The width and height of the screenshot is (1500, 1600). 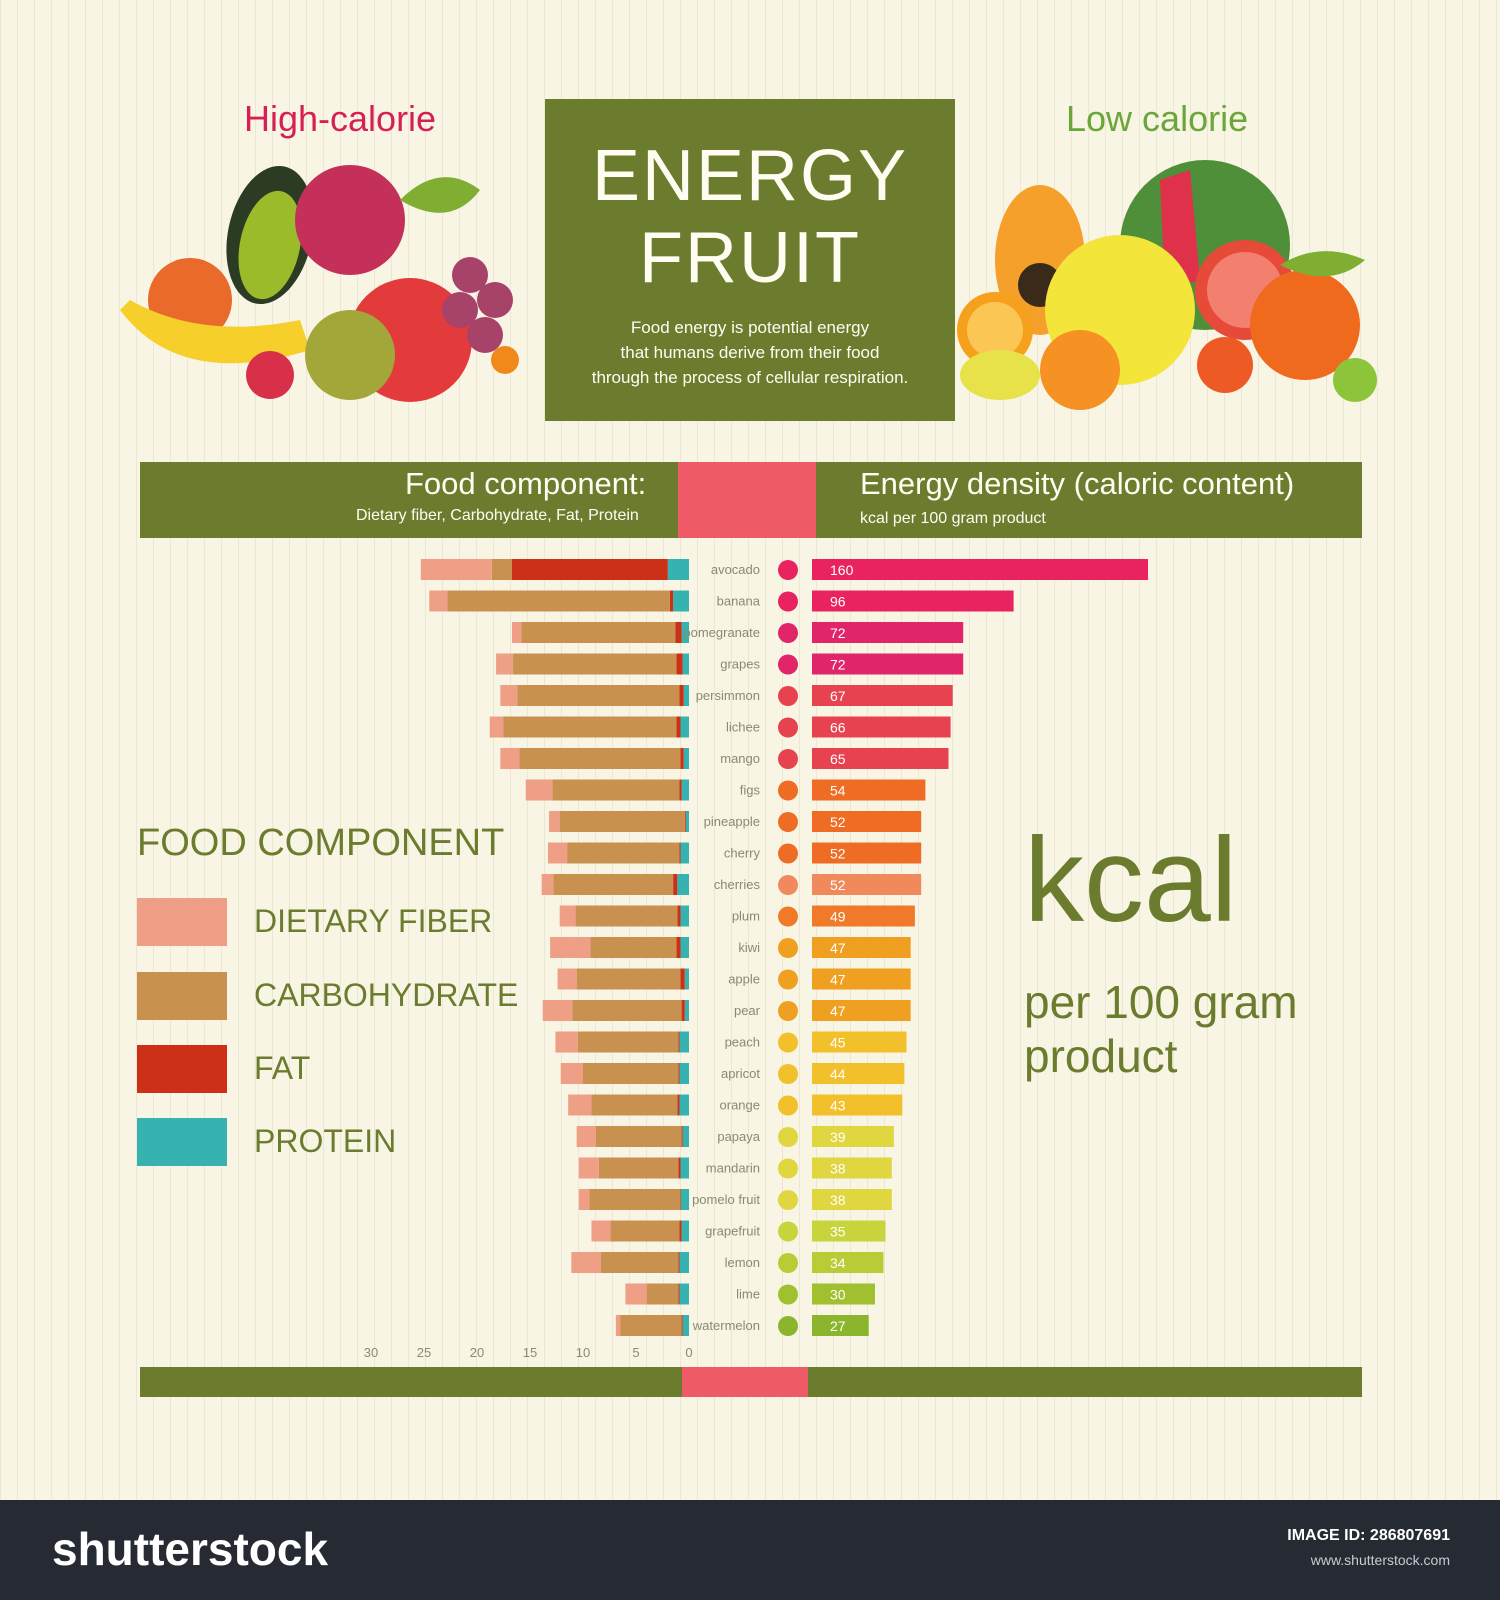 What do you see at coordinates (182, 922) in the screenshot?
I see `legend-swatch-fiber` at bounding box center [182, 922].